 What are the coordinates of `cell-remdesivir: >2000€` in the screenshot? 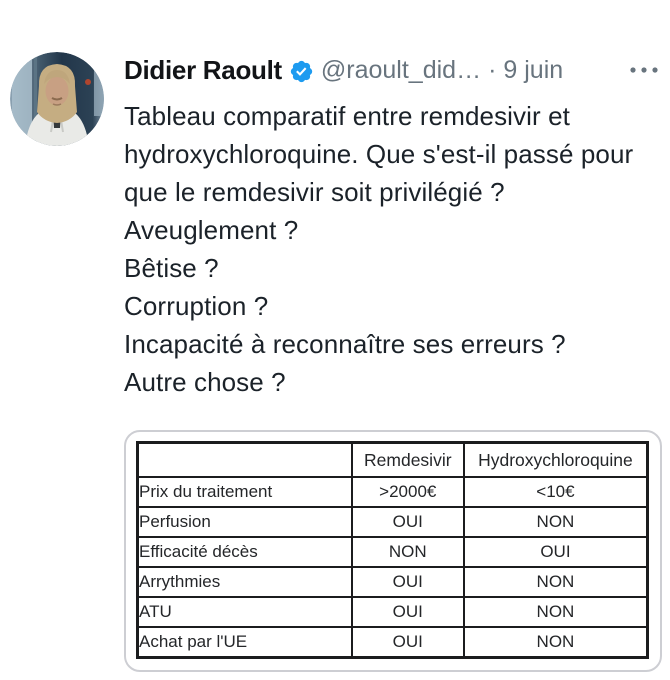 It's located at (407, 492).